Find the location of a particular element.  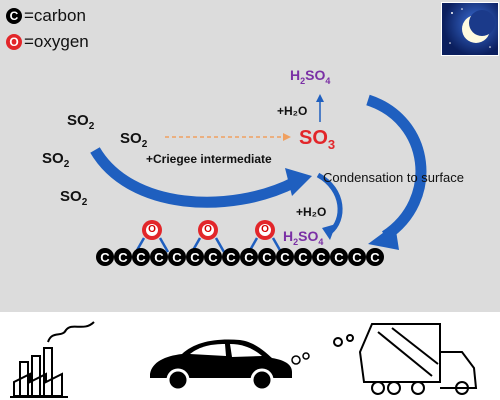

so2-label-2: SO2 is located at coordinates (134, 140).